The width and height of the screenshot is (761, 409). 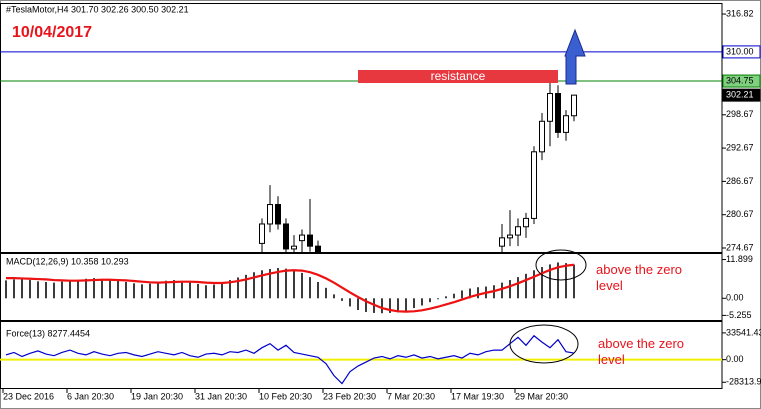 I want to click on resistance-box, so click(x=458, y=76).